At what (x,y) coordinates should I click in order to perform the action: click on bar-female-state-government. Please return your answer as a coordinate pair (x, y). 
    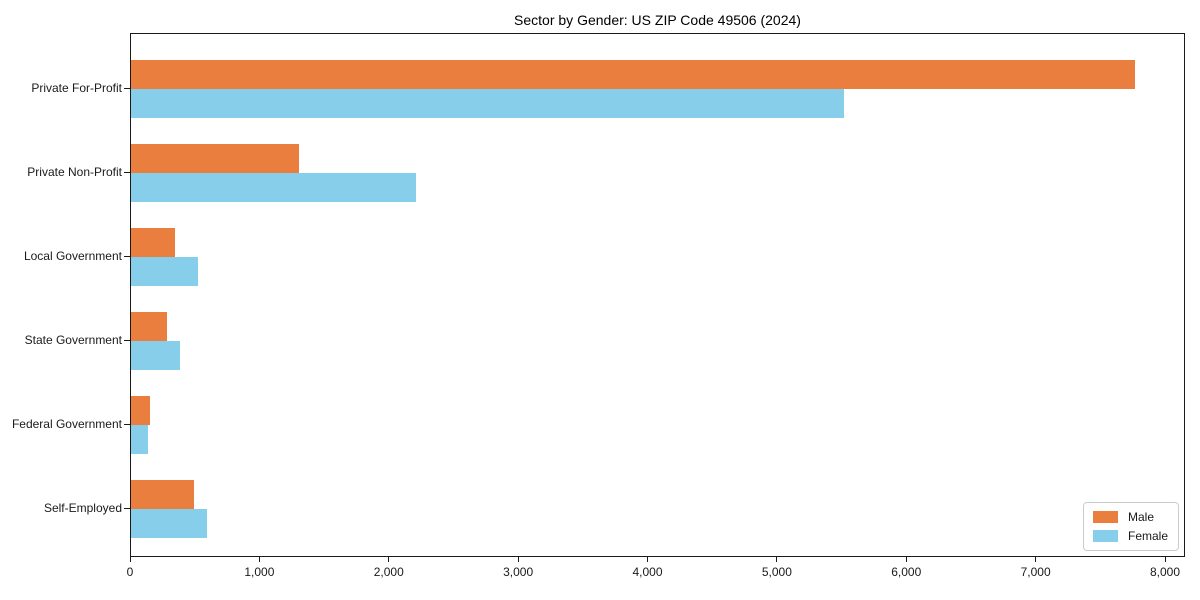
    Looking at the image, I should click on (155, 355).